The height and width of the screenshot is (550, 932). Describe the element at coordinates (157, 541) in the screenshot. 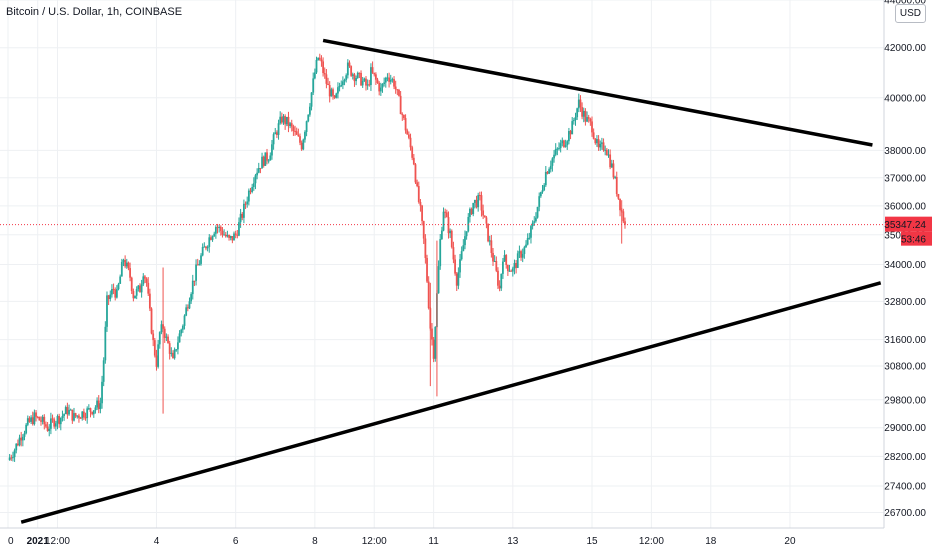

I see `x-tick-label: 4` at that location.